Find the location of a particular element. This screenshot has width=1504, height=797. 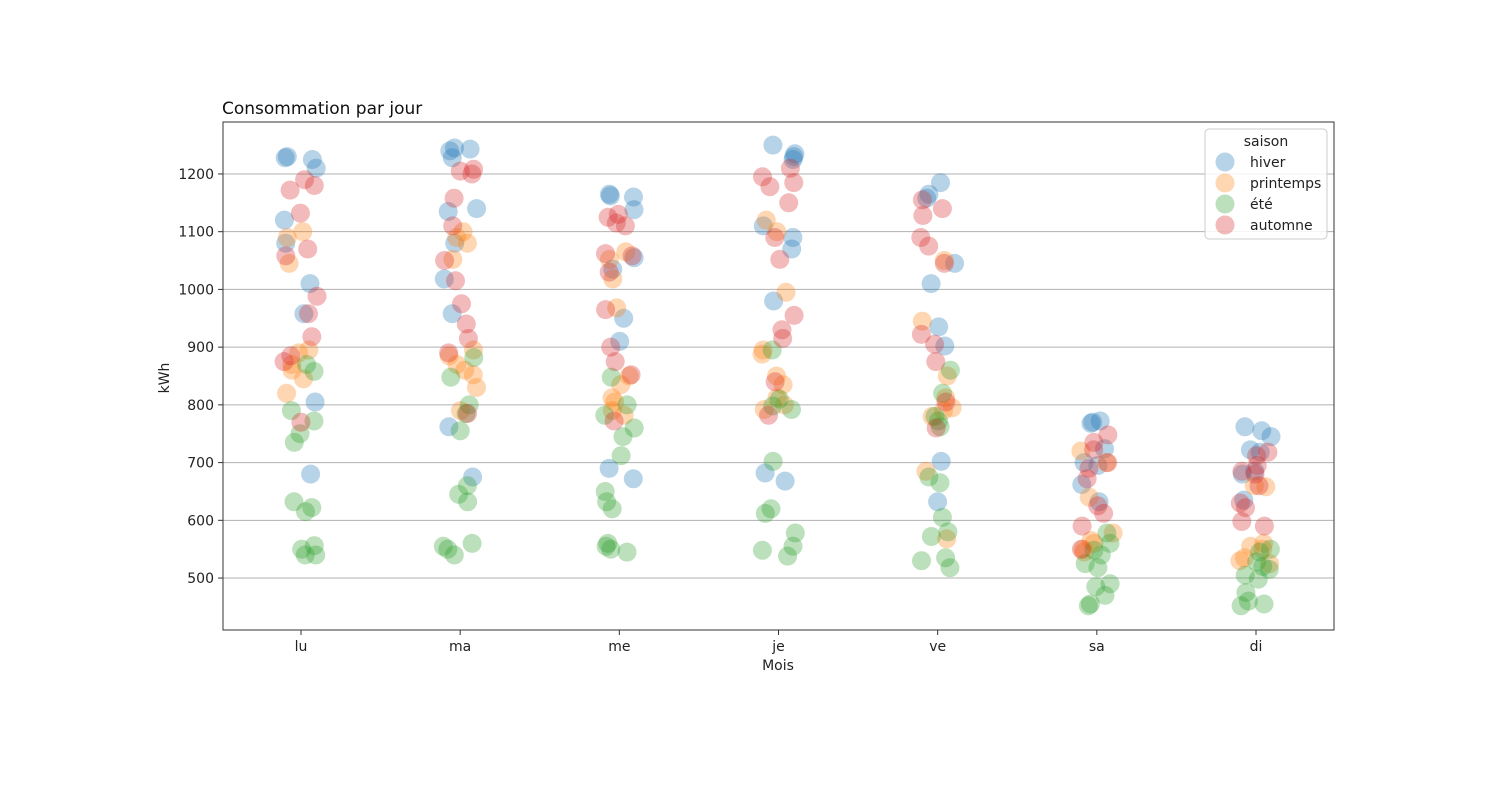

legend-label-hiver: hiver is located at coordinates (1268, 163).